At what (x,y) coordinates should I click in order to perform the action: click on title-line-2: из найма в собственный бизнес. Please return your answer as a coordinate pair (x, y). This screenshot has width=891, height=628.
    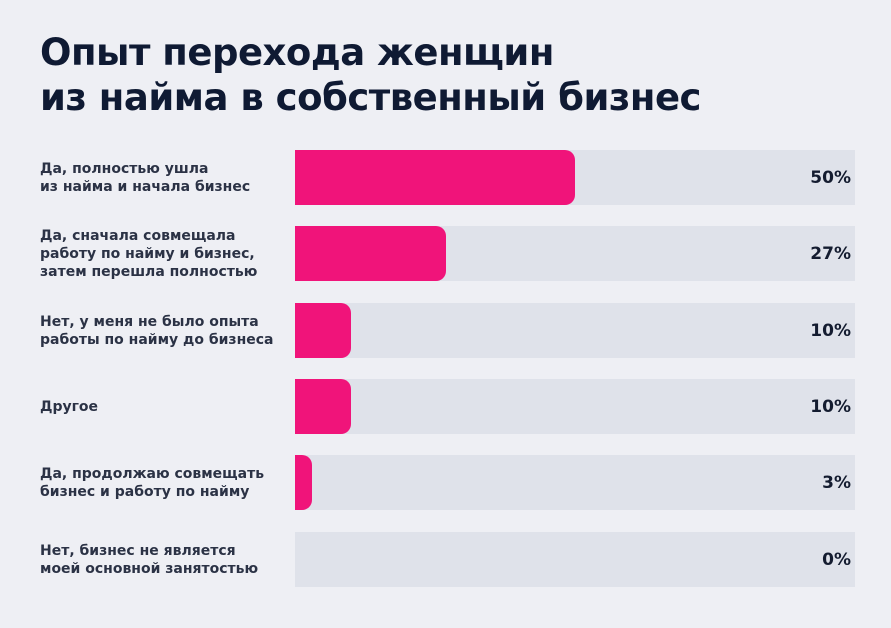
    Looking at the image, I should click on (370, 97).